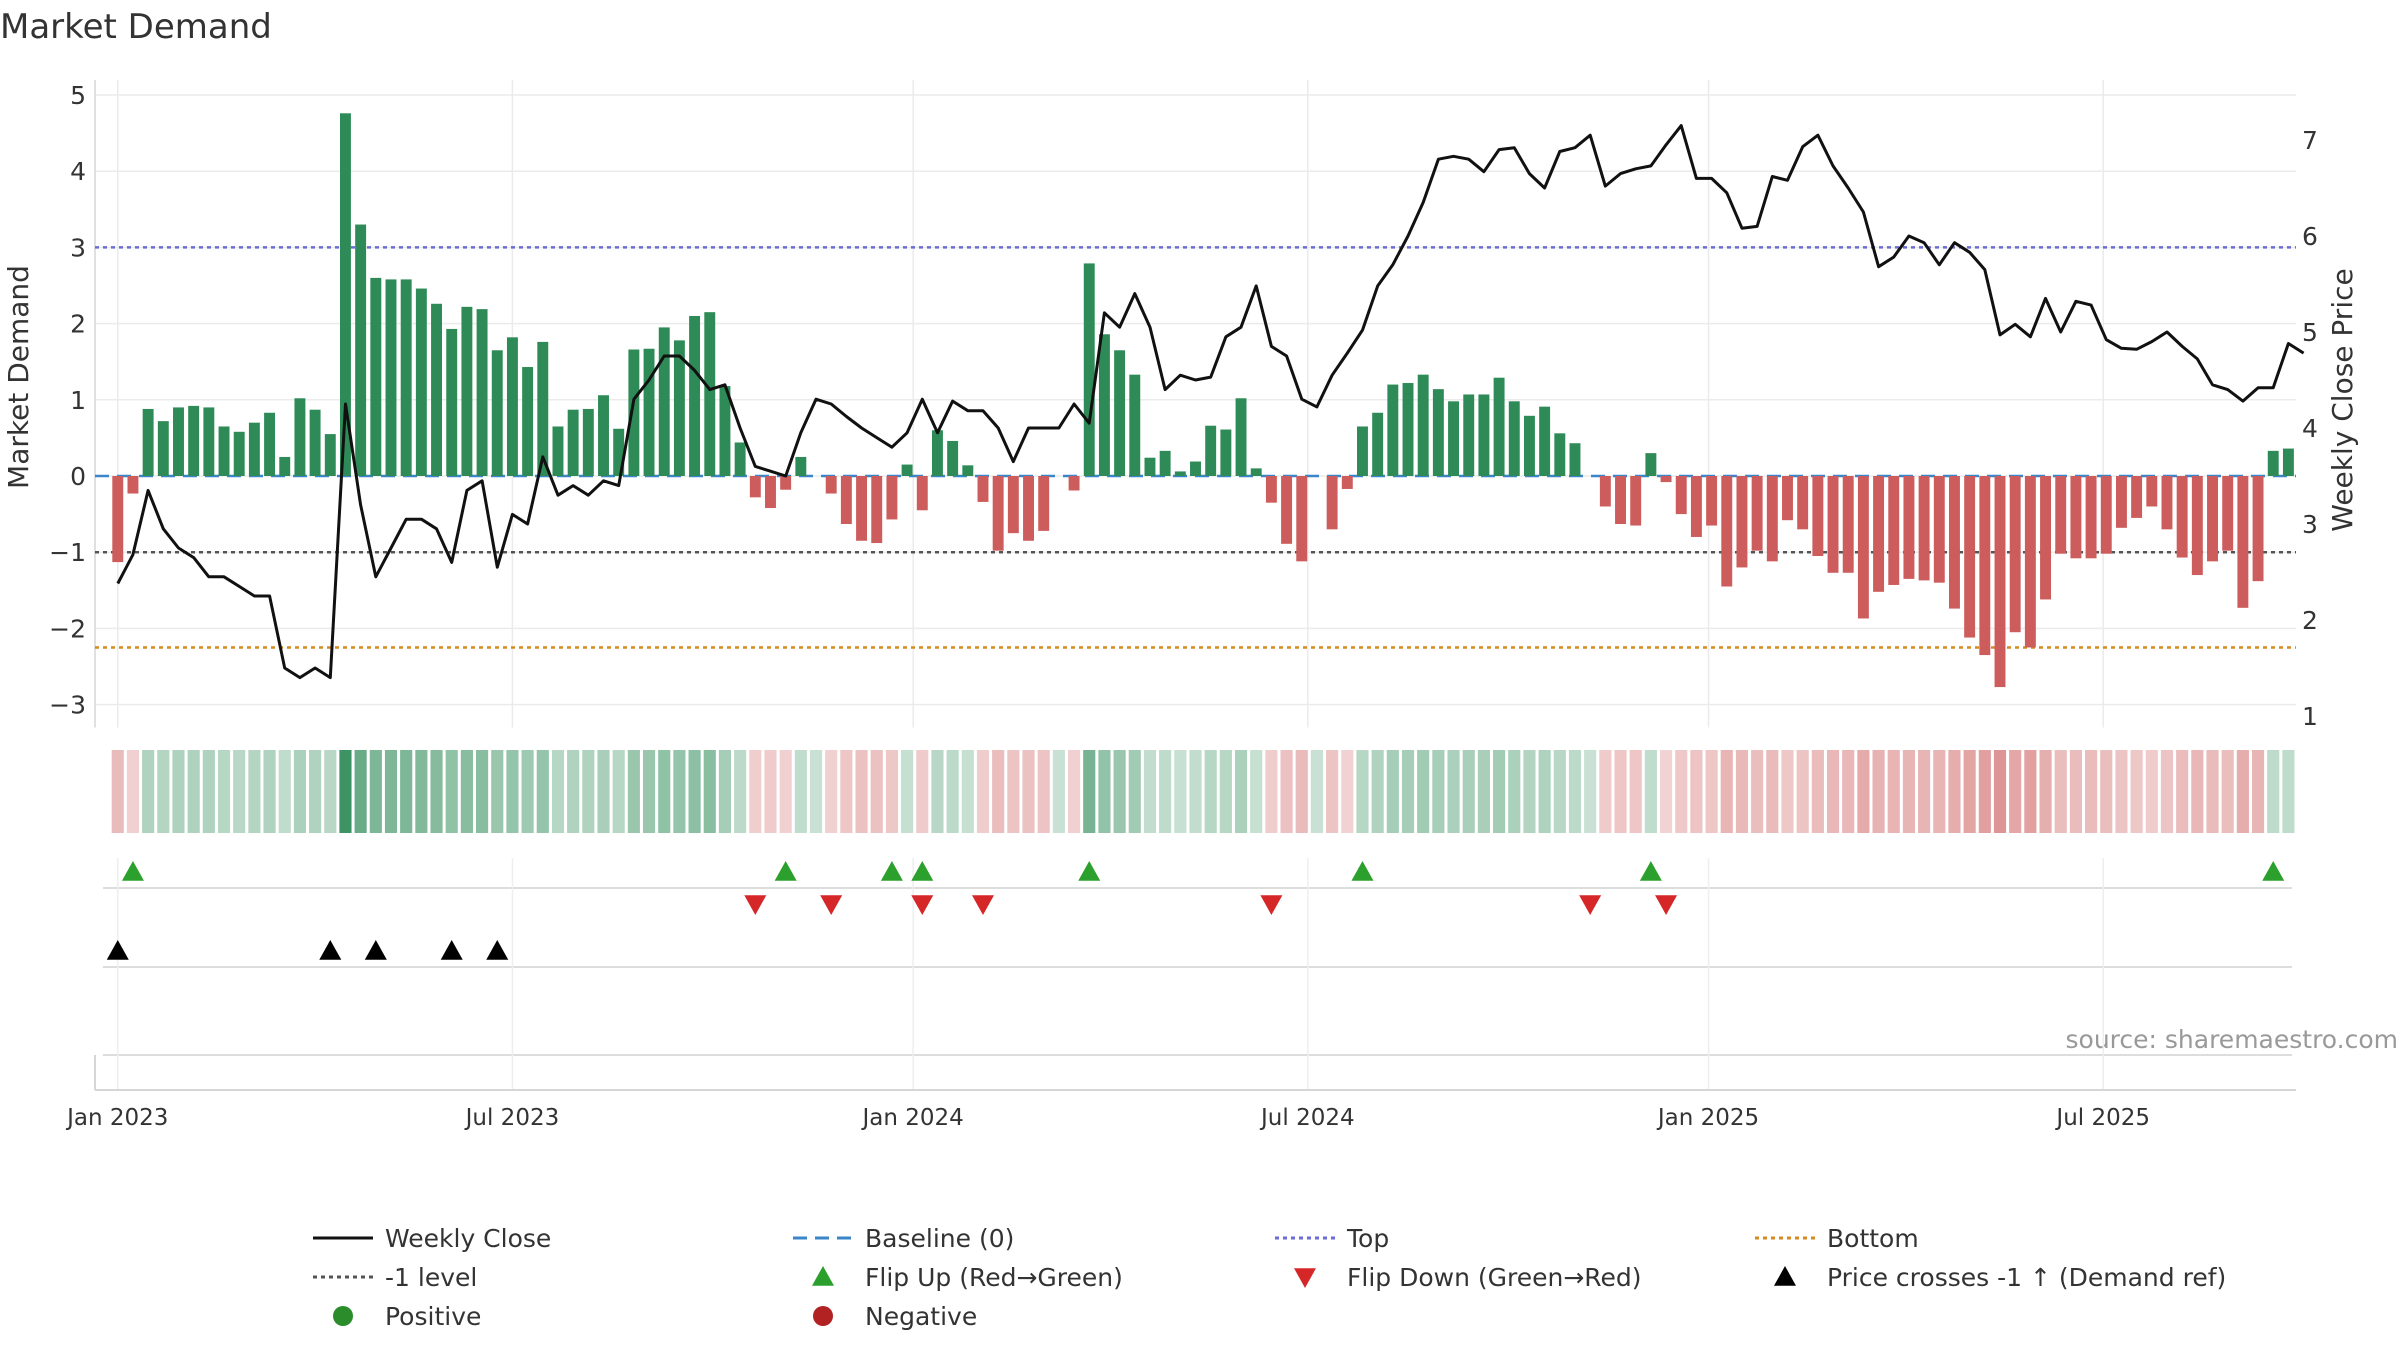  I want to click on source-note: source: sharemaestro.com, so click(2232, 1039).